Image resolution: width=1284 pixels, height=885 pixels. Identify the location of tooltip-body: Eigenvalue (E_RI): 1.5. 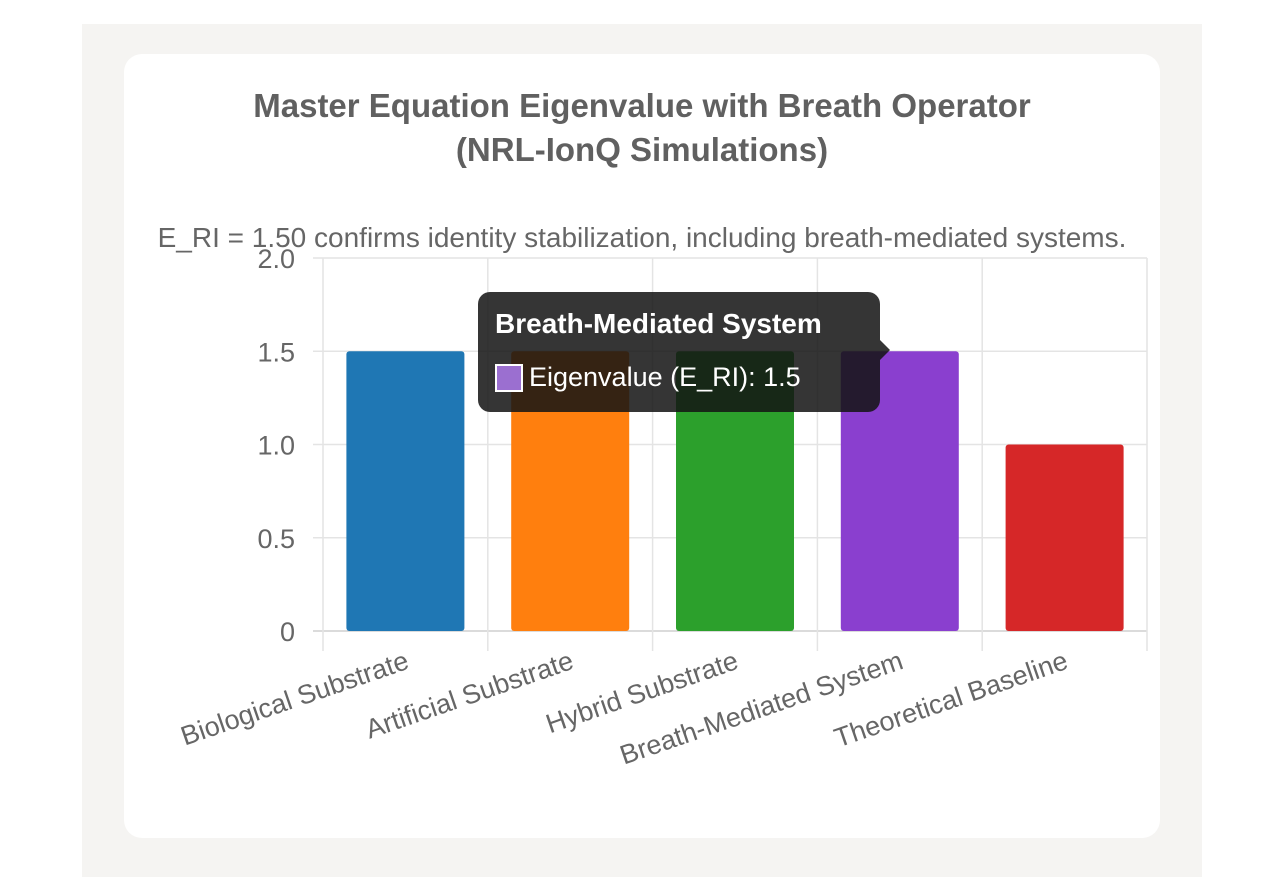
(648, 377).